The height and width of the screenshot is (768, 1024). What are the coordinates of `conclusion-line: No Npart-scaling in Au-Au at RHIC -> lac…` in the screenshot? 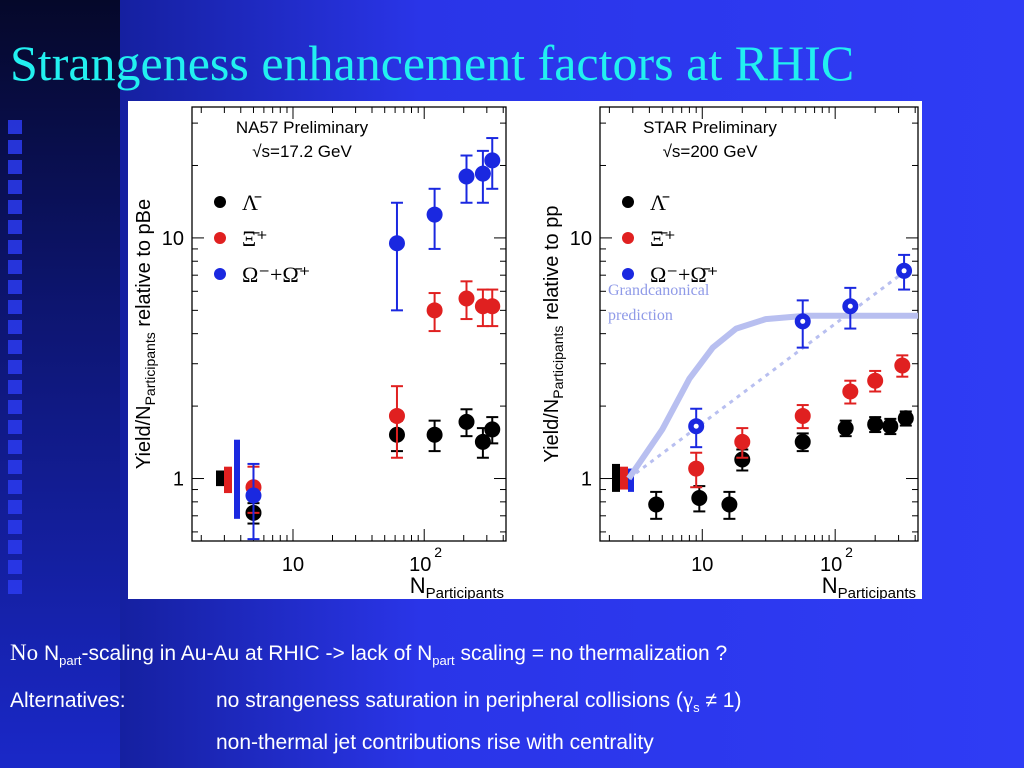 It's located at (368, 654).